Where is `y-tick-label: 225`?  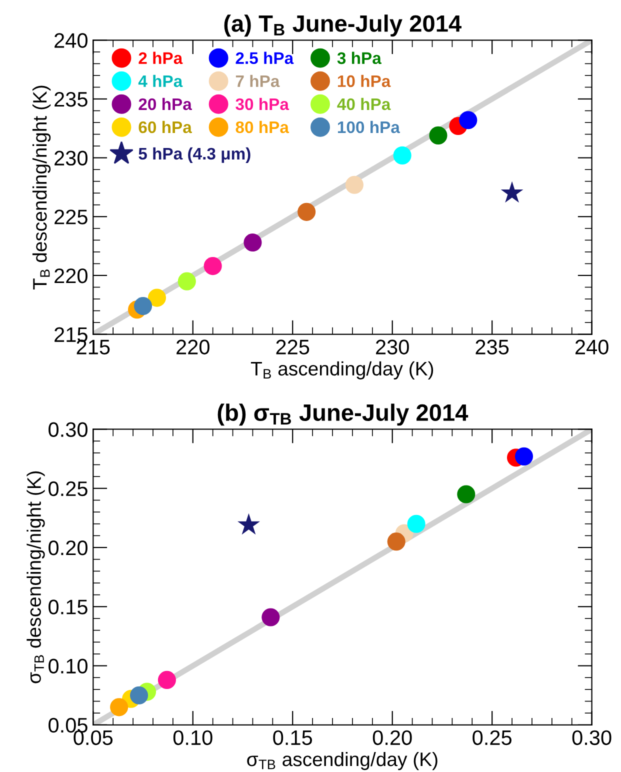 y-tick-label: 225 is located at coordinates (71, 217).